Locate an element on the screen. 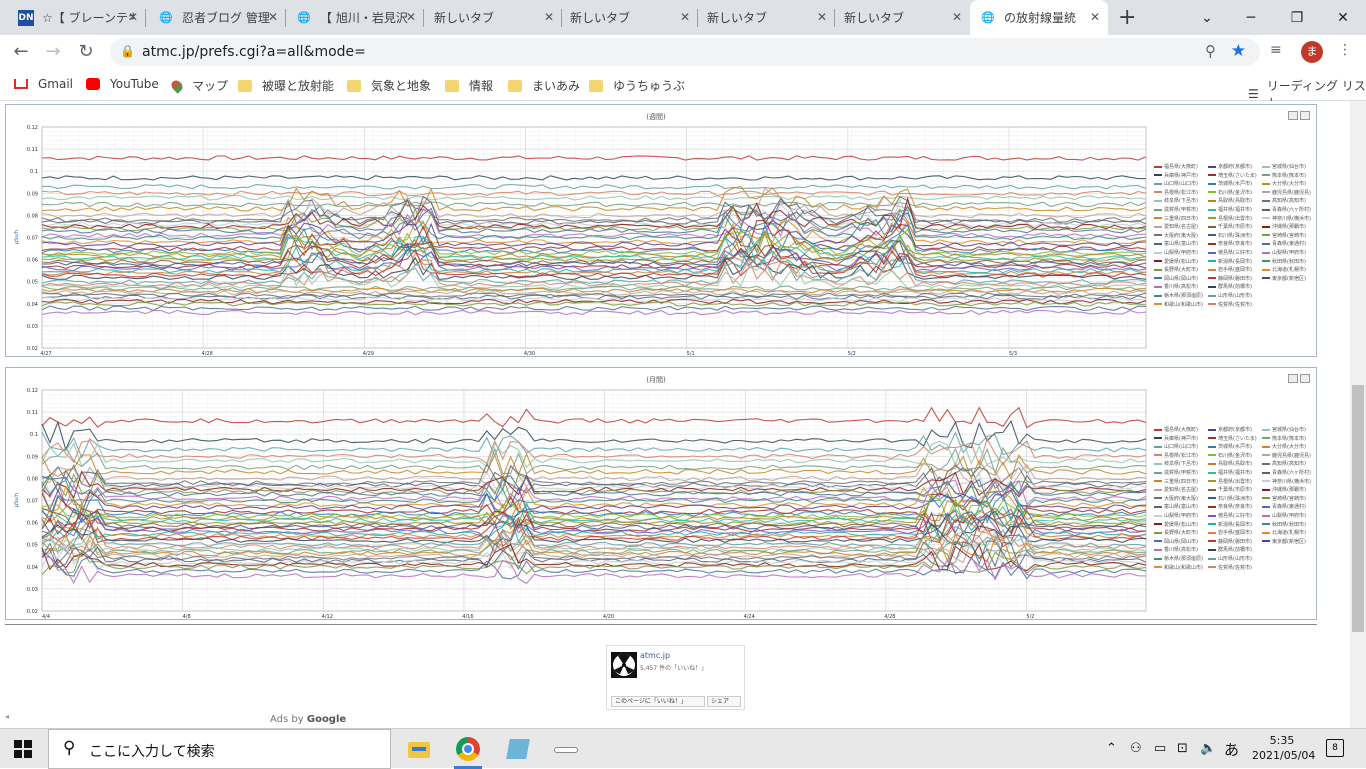  legend-item: 青森県(六ヶ所村) is located at coordinates (1286, 472).